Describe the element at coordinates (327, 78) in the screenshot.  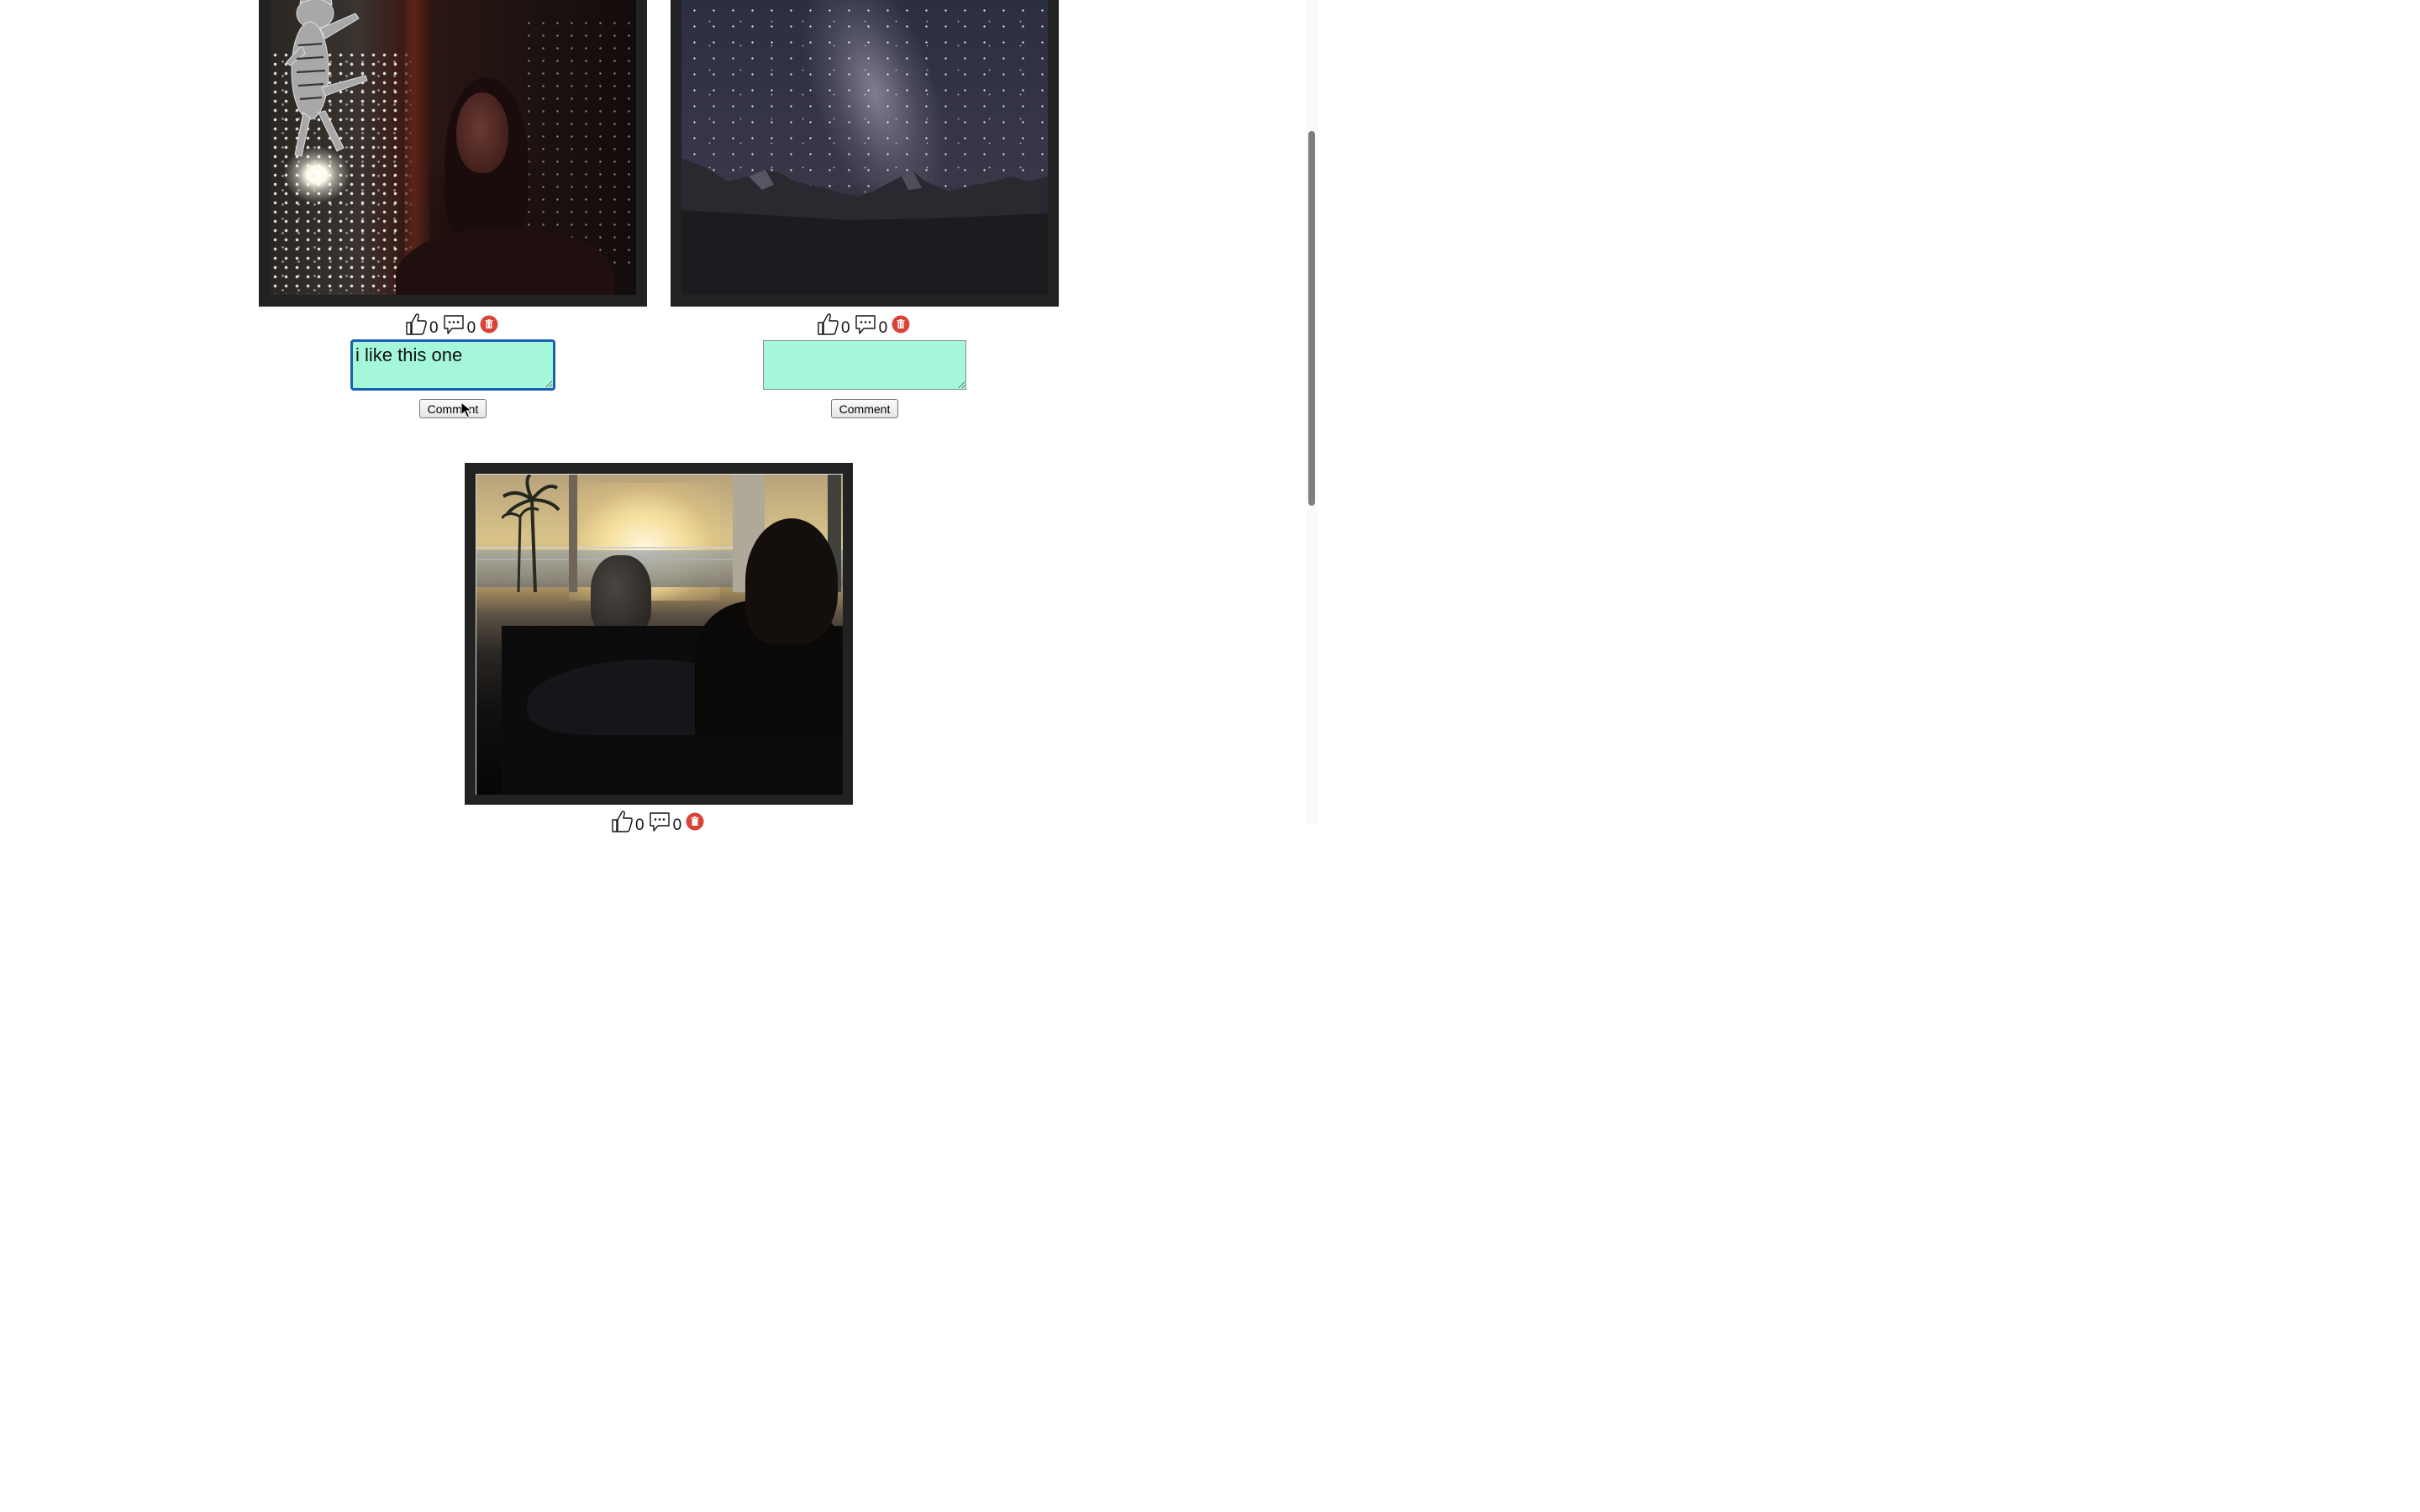
I see `cat-sticker-icon` at that location.